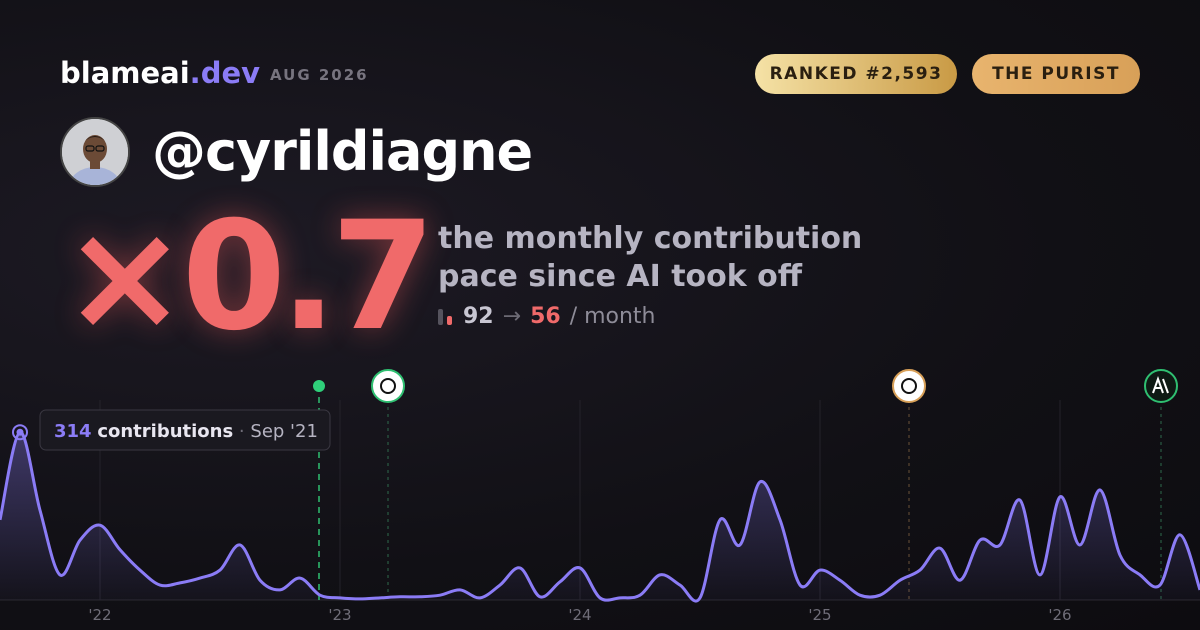 The image size is (1200, 630). Describe the element at coordinates (478, 316) in the screenshot. I see `pace-before: 92` at that location.